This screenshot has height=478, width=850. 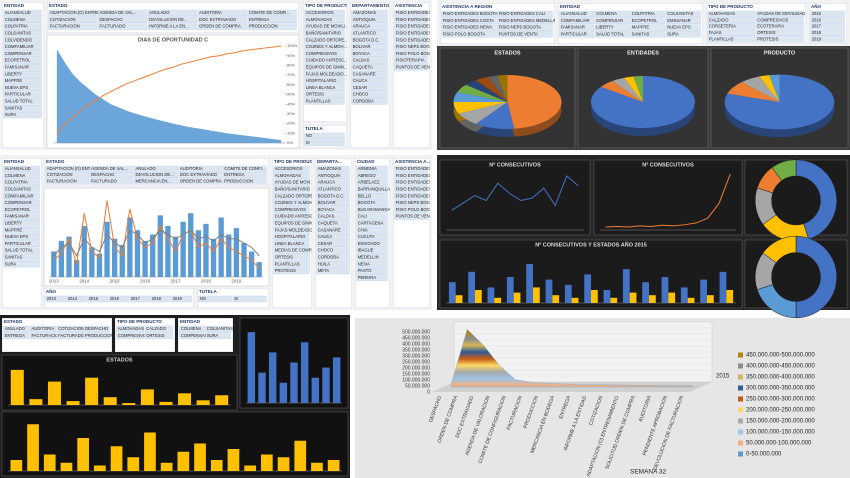 I want to click on slicer-item-label: ORTESIS, so click(x=284, y=257).